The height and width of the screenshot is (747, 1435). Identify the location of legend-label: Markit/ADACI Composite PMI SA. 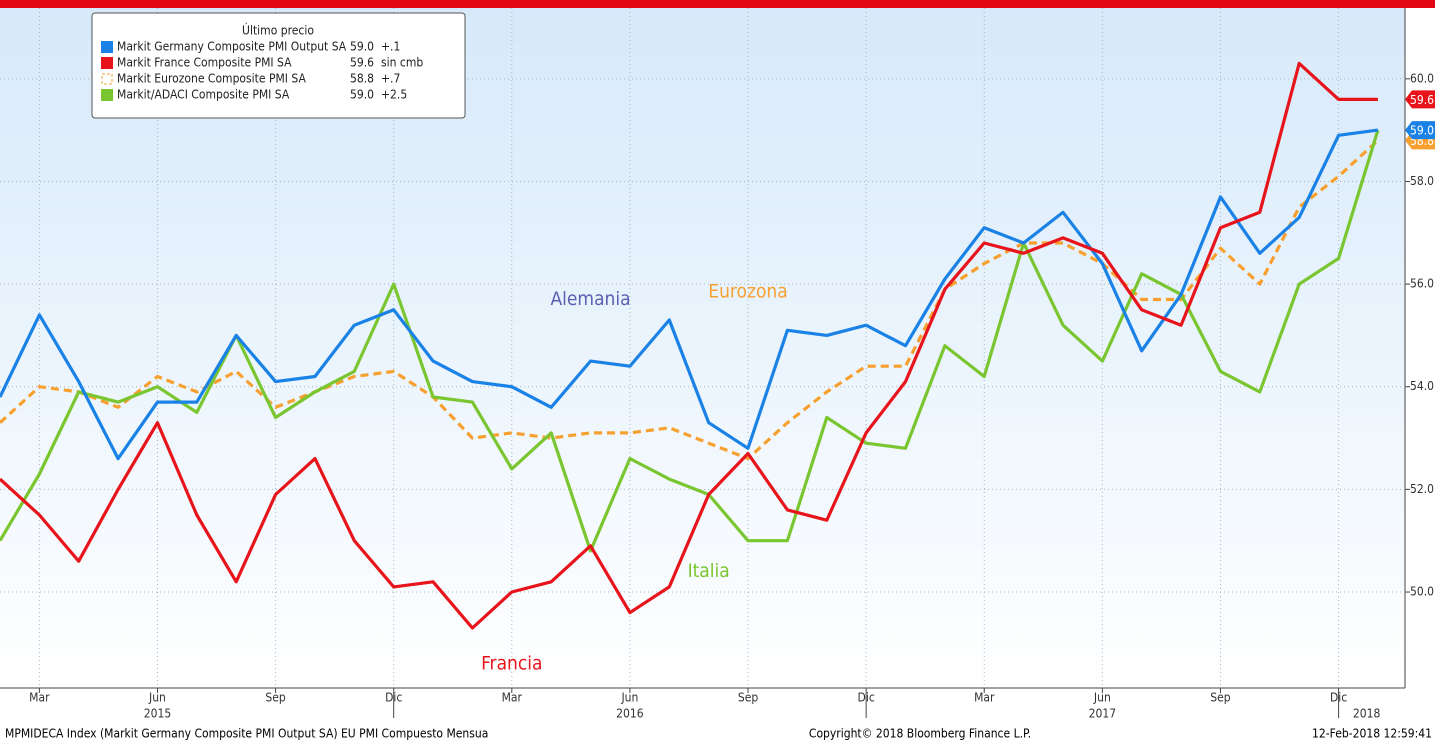
(203, 95).